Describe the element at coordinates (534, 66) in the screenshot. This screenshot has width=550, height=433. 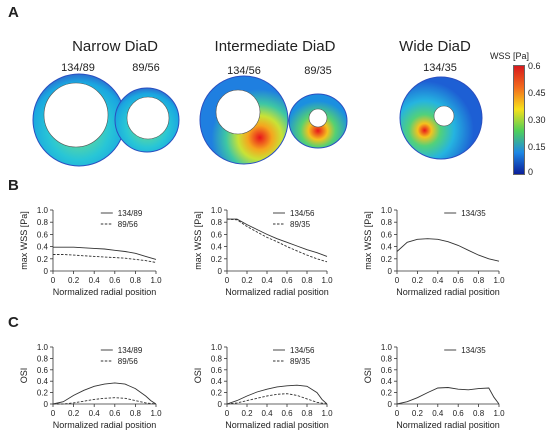
I see `colorbar-tick: 0.6` at that location.